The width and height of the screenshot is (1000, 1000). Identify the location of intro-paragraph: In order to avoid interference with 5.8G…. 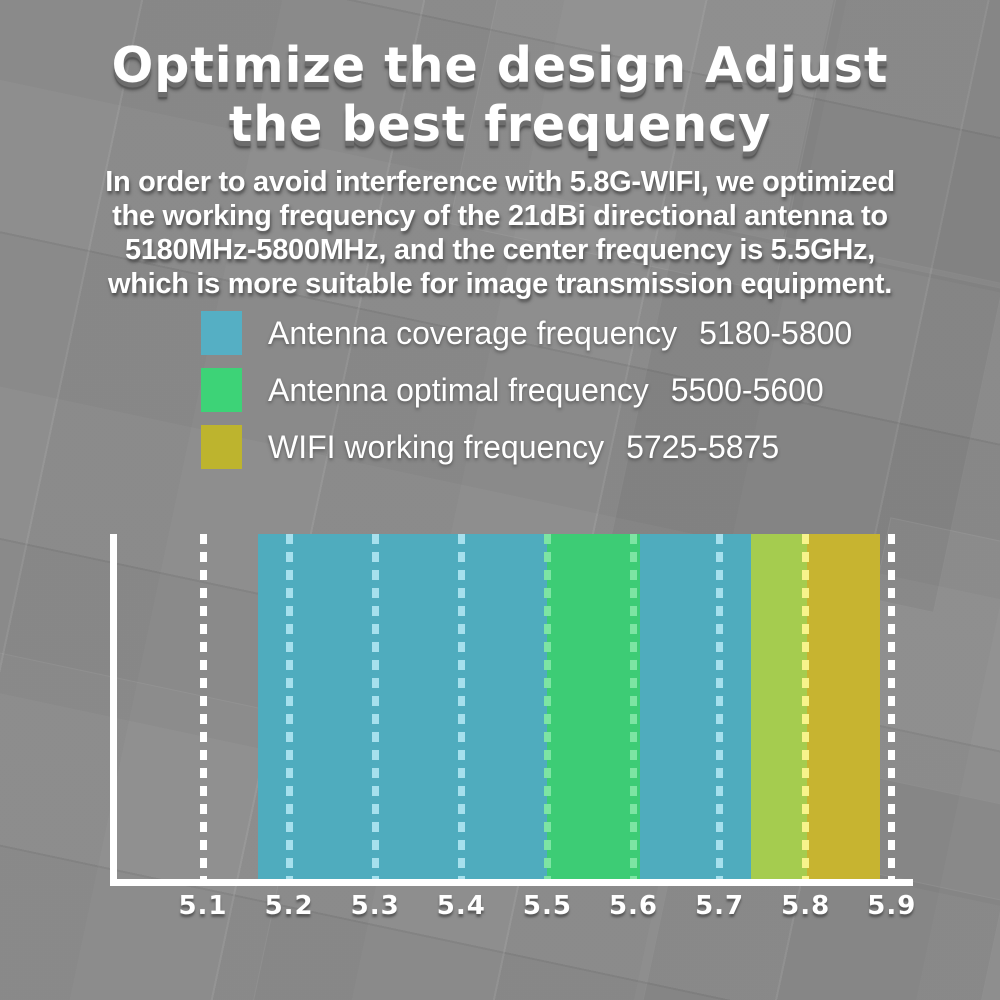
(500, 233).